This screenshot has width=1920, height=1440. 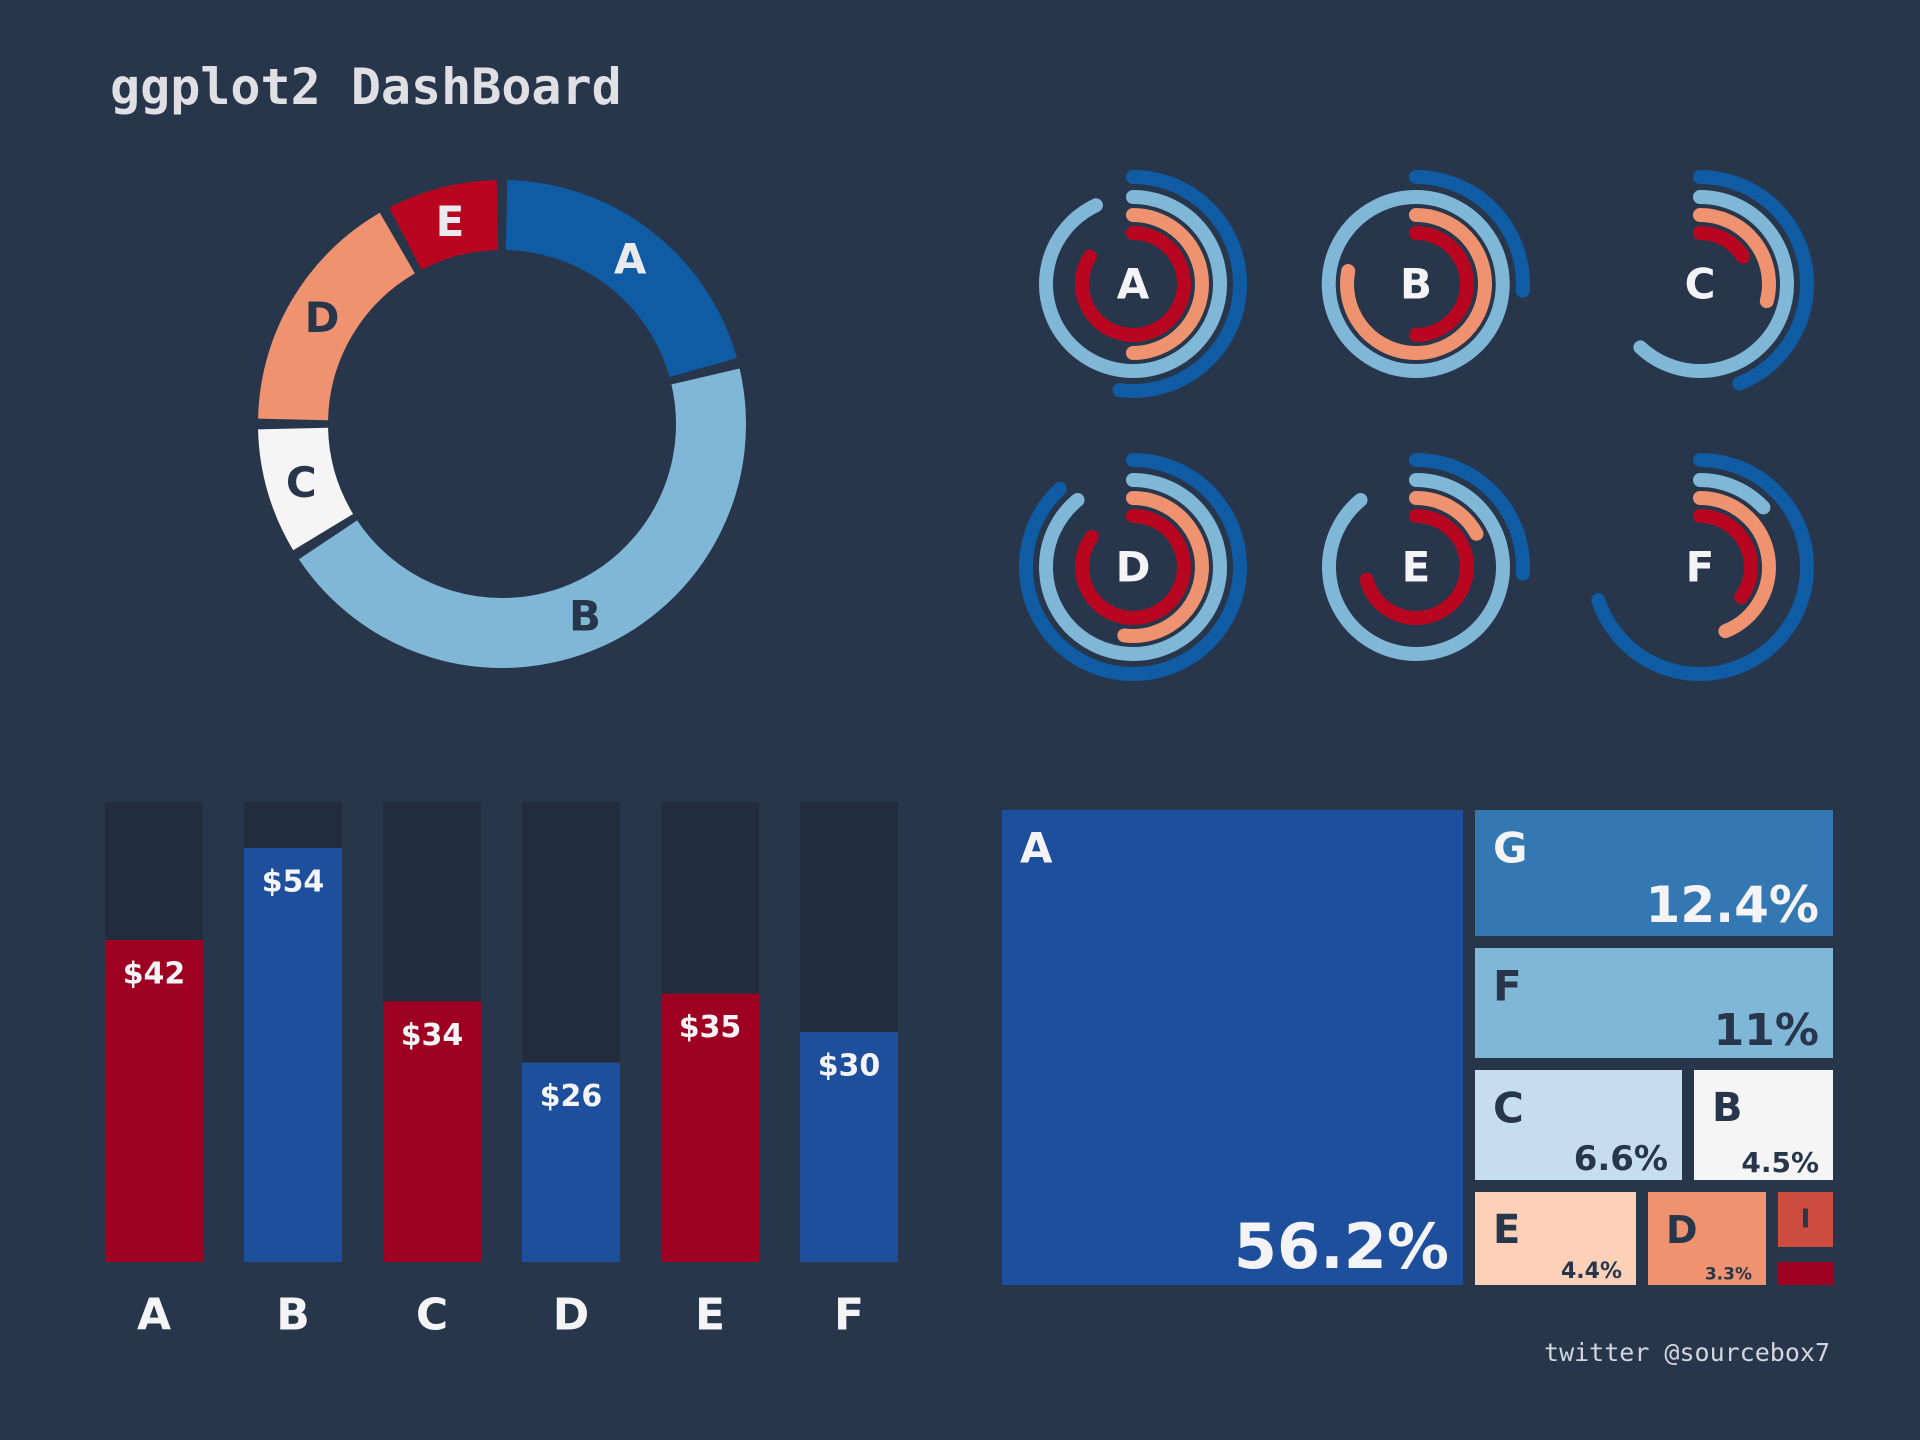 What do you see at coordinates (154, 1101) in the screenshot?
I see `bar-a` at bounding box center [154, 1101].